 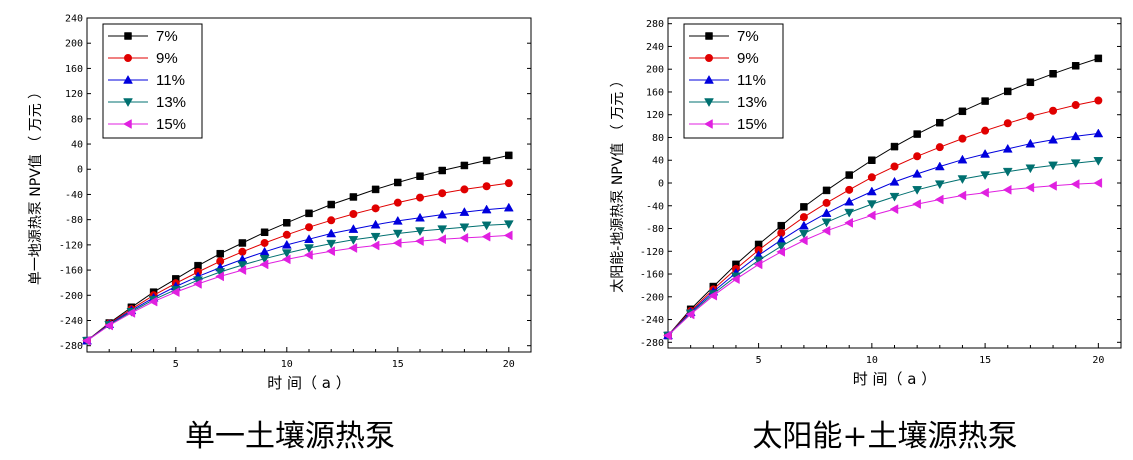 I want to click on y-tick-label: 80, so click(x=77, y=119).